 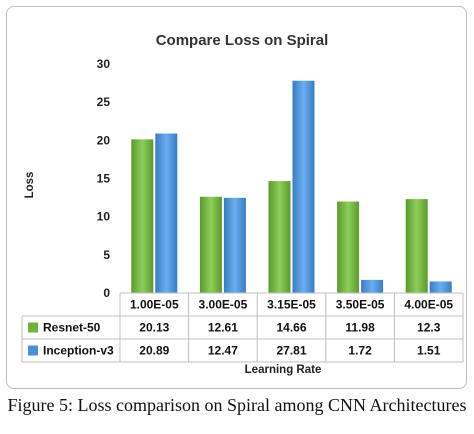 I want to click on data-label: 1.72, so click(x=360, y=351).